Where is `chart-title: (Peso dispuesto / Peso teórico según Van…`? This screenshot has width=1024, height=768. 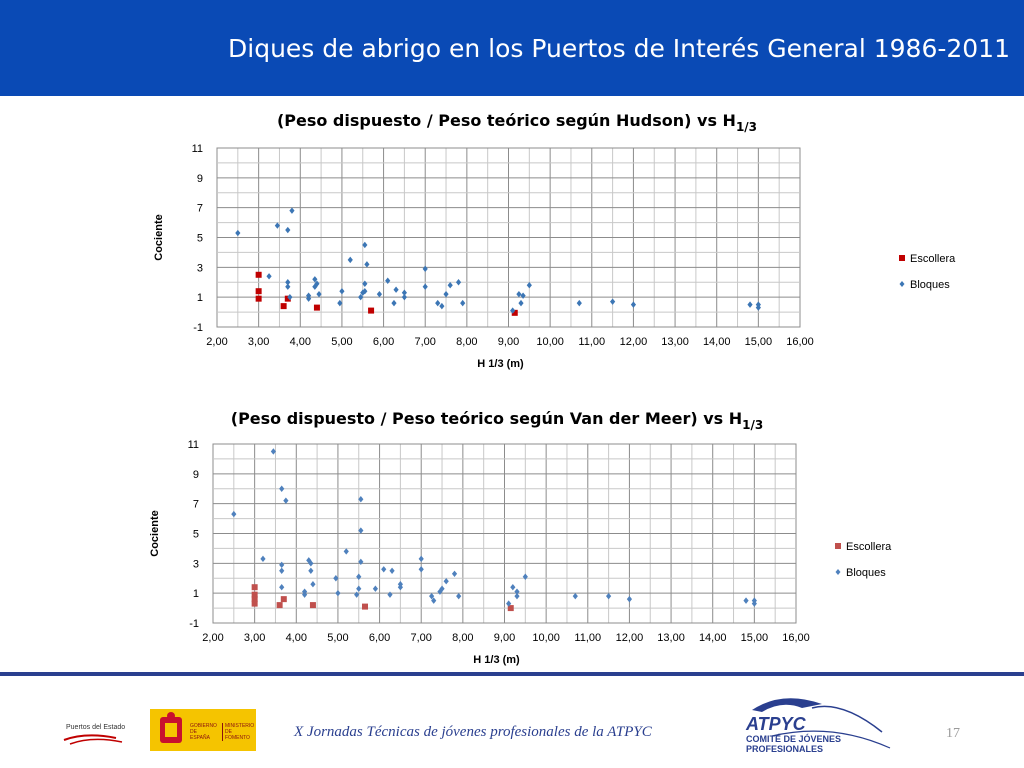
chart-title: (Peso dispuesto / Peso teórico según Van… is located at coordinates (497, 420).